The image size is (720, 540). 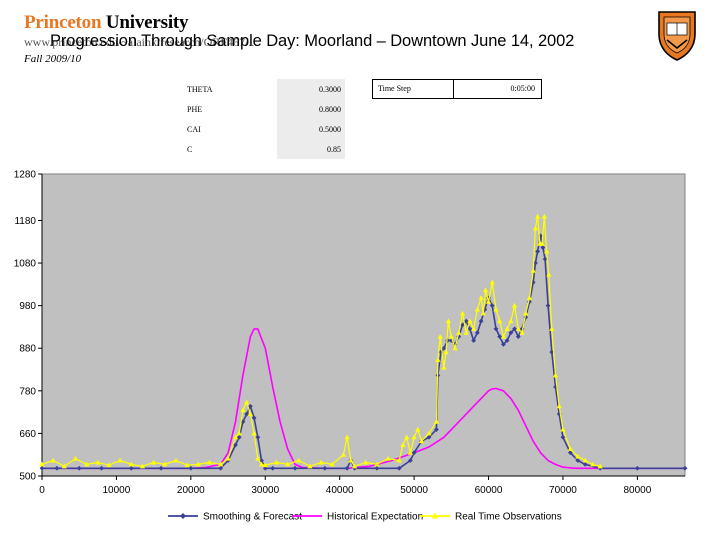 What do you see at coordinates (230, 129) in the screenshot?
I see `param-label: CAI` at bounding box center [230, 129].